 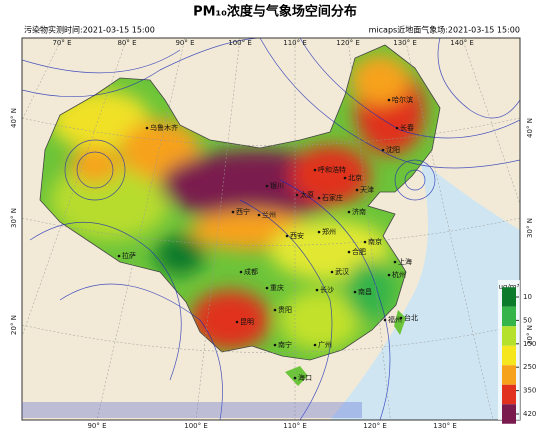 What do you see at coordinates (527, 320) in the screenshot?
I see `legend-tick-label: 50` at bounding box center [527, 320].